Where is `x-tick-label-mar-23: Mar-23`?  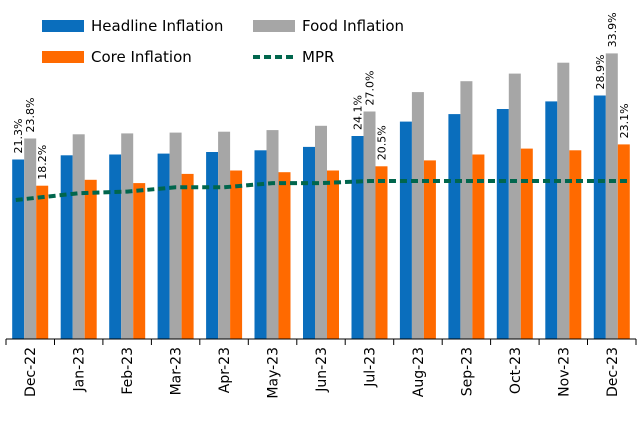
x-tick-label-mar-23: Mar-23 is located at coordinates (177, 371).